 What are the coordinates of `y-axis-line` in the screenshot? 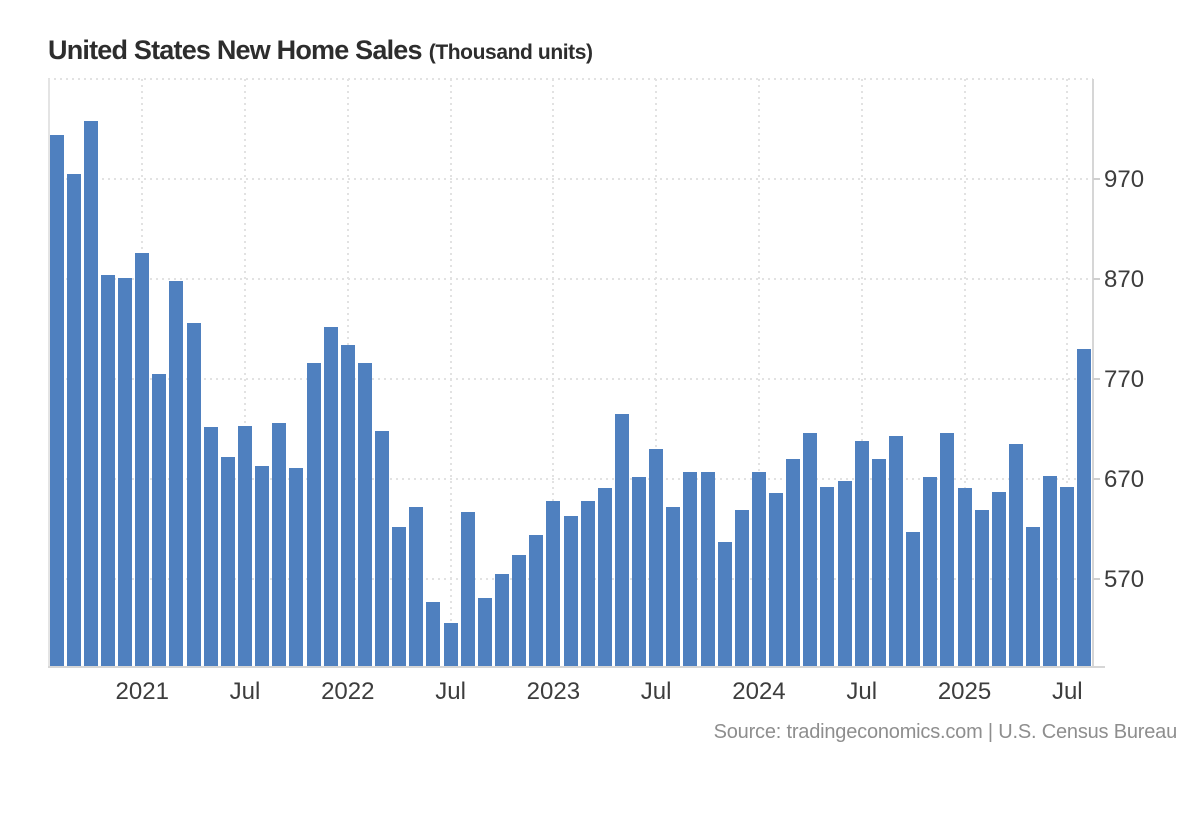 It's located at (1093, 372).